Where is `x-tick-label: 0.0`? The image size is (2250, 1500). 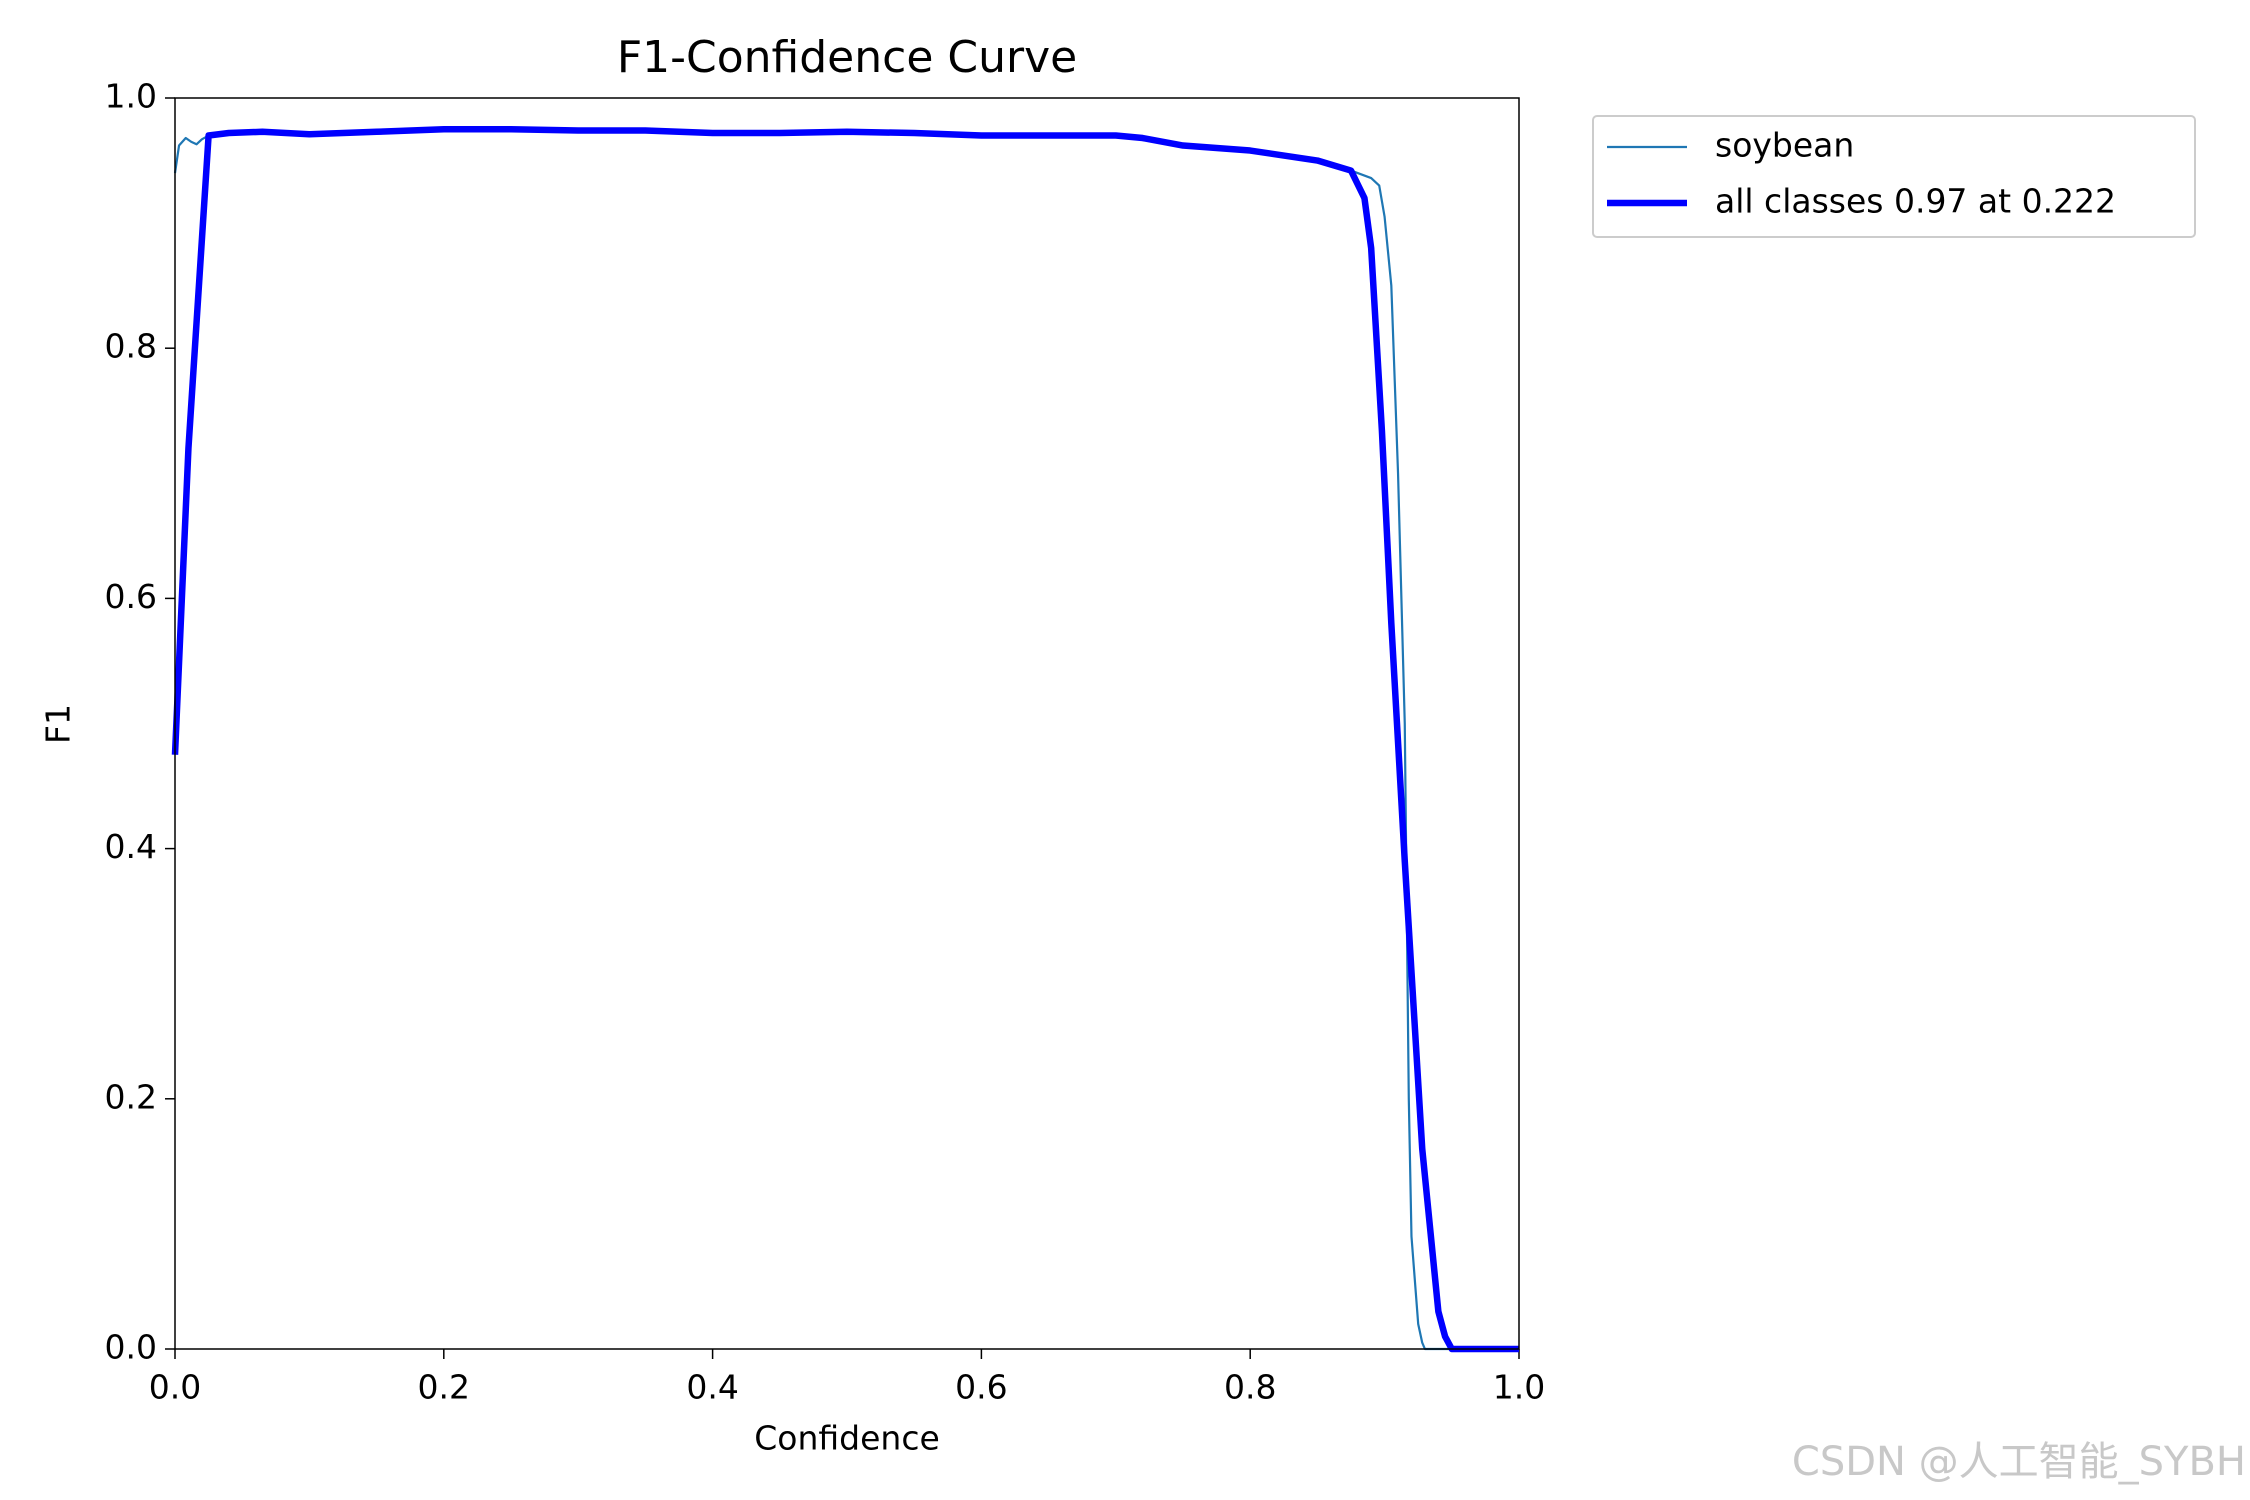 x-tick-label: 0.0 is located at coordinates (175, 1387).